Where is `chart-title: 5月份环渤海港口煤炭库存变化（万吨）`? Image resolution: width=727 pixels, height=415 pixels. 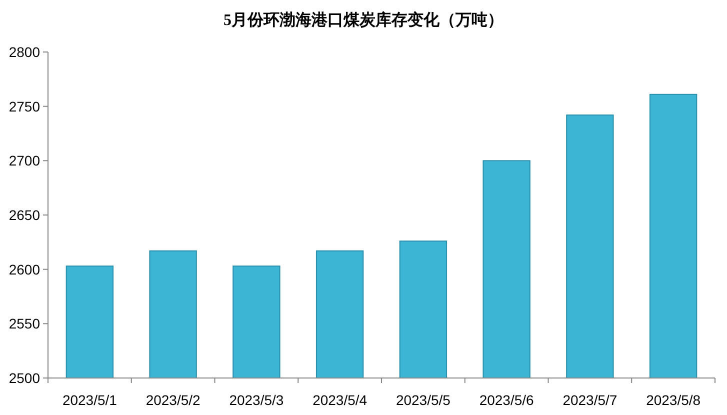
chart-title: 5月份环渤海港口煤炭库存变化（万吨） is located at coordinates (364, 20).